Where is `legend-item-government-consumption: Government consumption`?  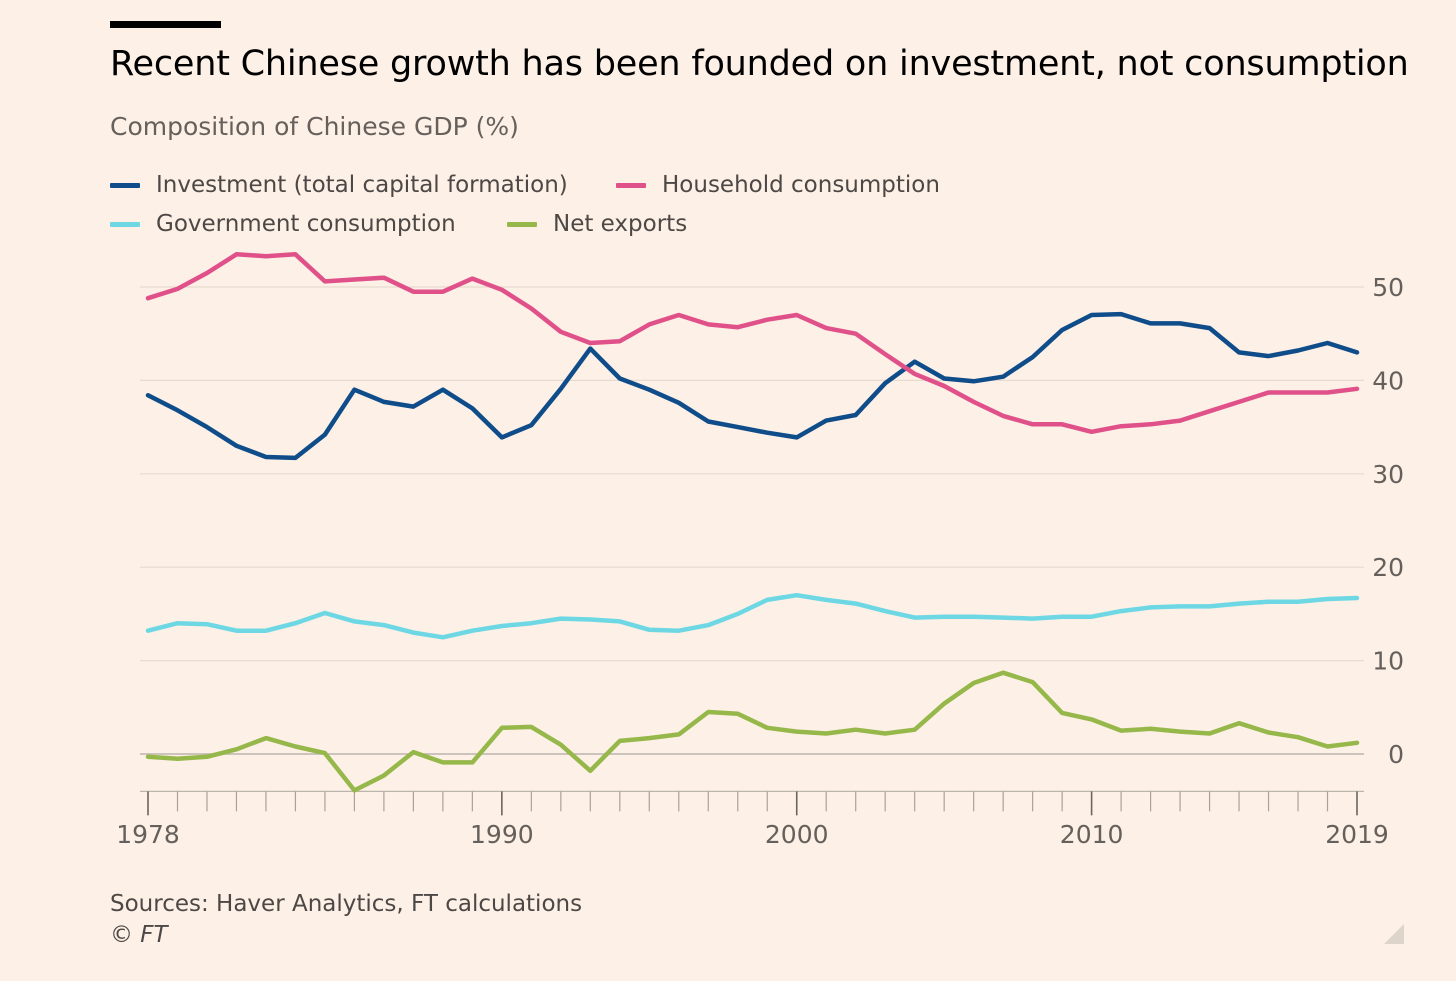
legend-item-government-consumption: Government consumption is located at coordinates (283, 224).